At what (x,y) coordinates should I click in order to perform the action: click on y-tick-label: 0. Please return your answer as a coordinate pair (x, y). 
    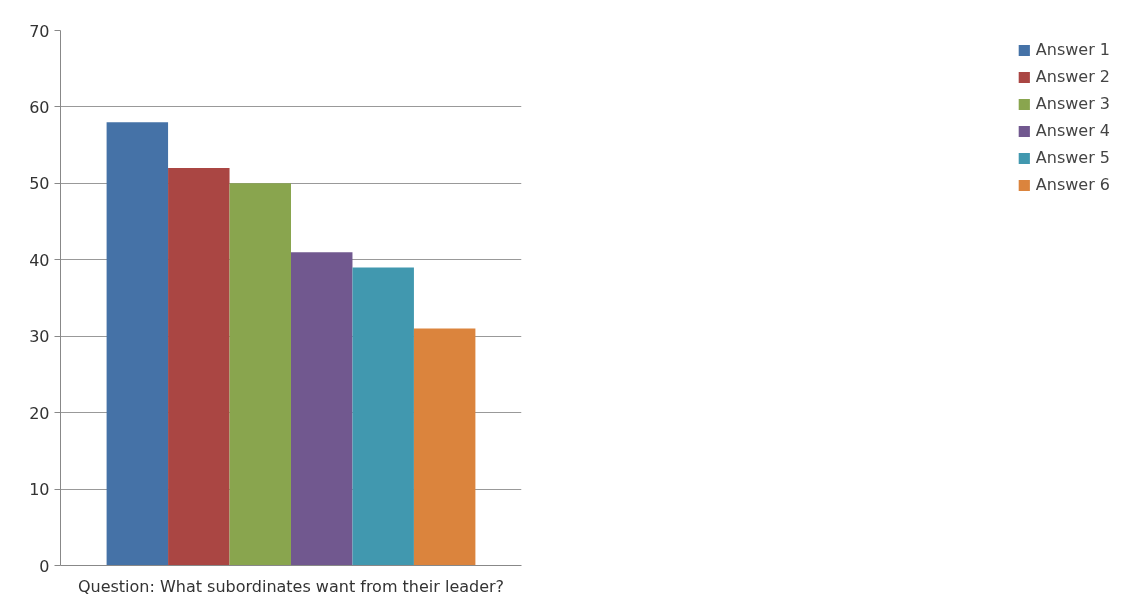
    Looking at the image, I should click on (44, 566).